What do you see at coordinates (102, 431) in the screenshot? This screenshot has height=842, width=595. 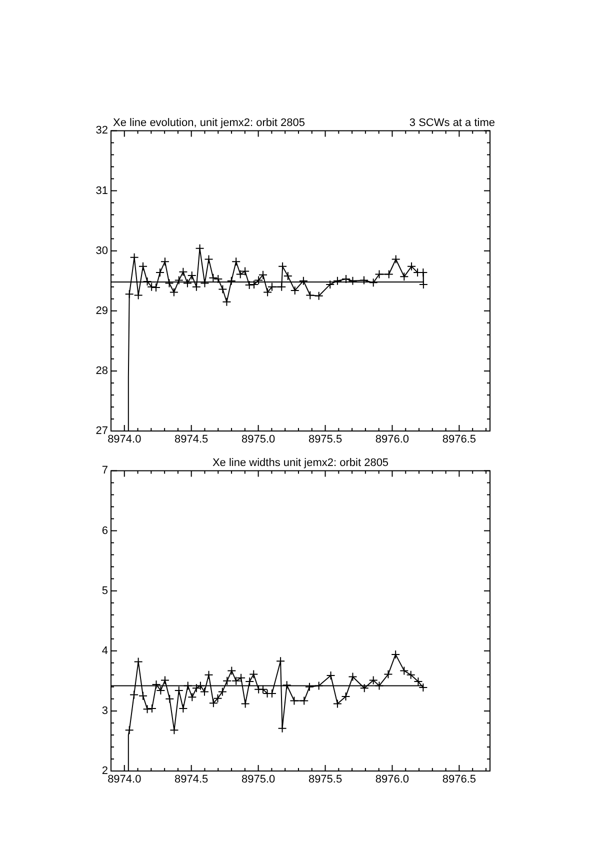 I see `y-tick-label: 27` at bounding box center [102, 431].